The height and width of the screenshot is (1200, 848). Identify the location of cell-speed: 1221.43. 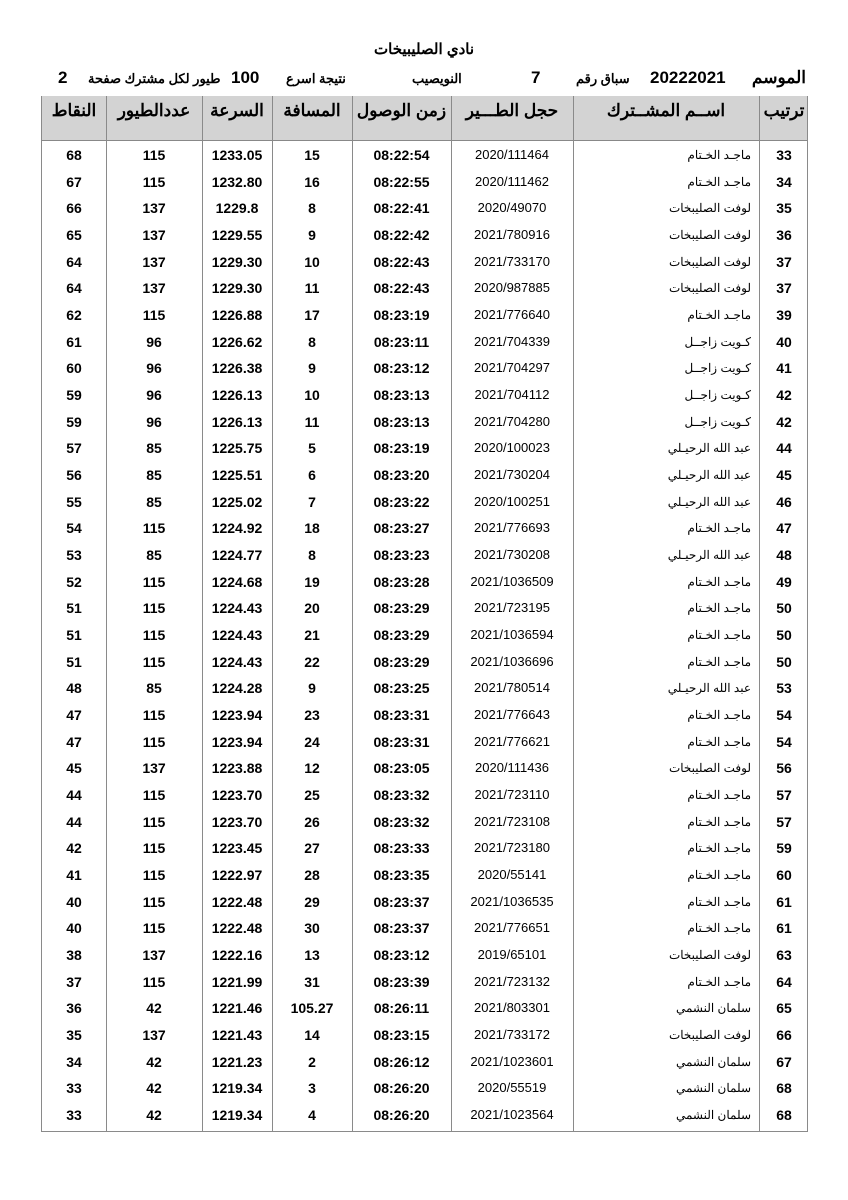
(237, 1035).